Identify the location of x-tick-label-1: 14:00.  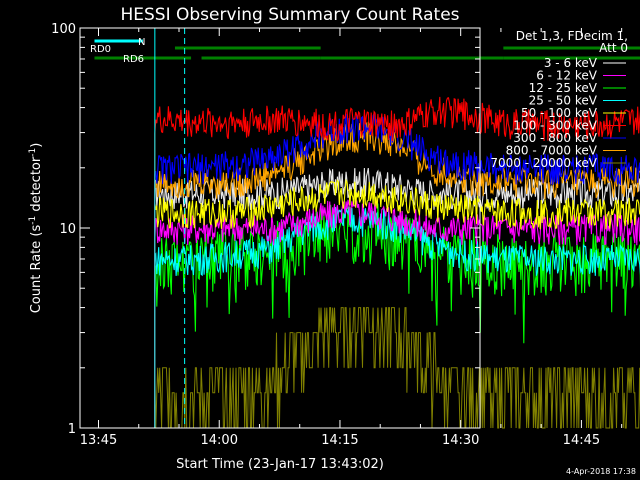
(219, 440).